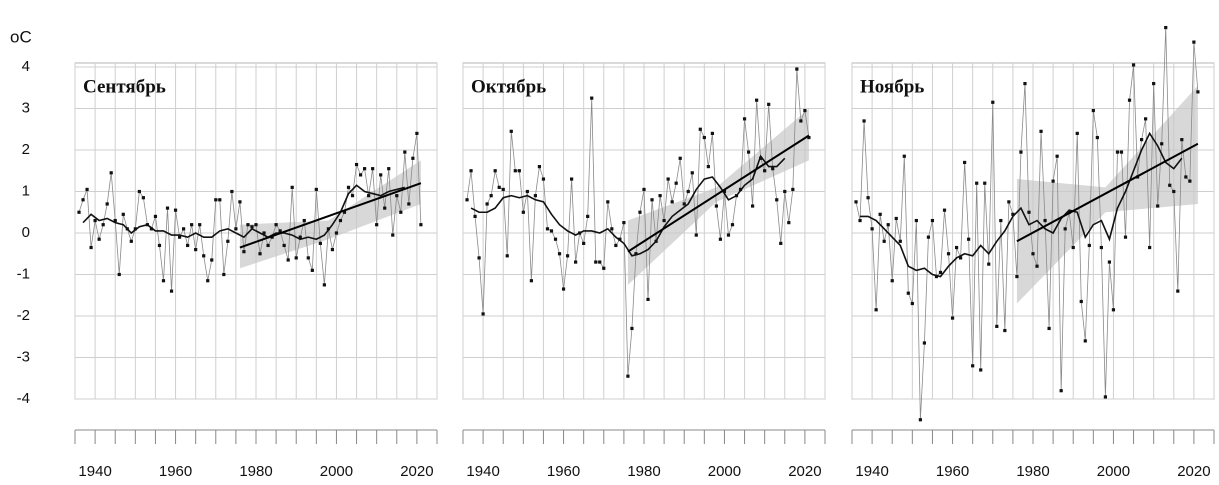 This screenshot has width=1219, height=485. Describe the element at coordinates (330, 215) in the screenshot. I see `trend-line` at that location.